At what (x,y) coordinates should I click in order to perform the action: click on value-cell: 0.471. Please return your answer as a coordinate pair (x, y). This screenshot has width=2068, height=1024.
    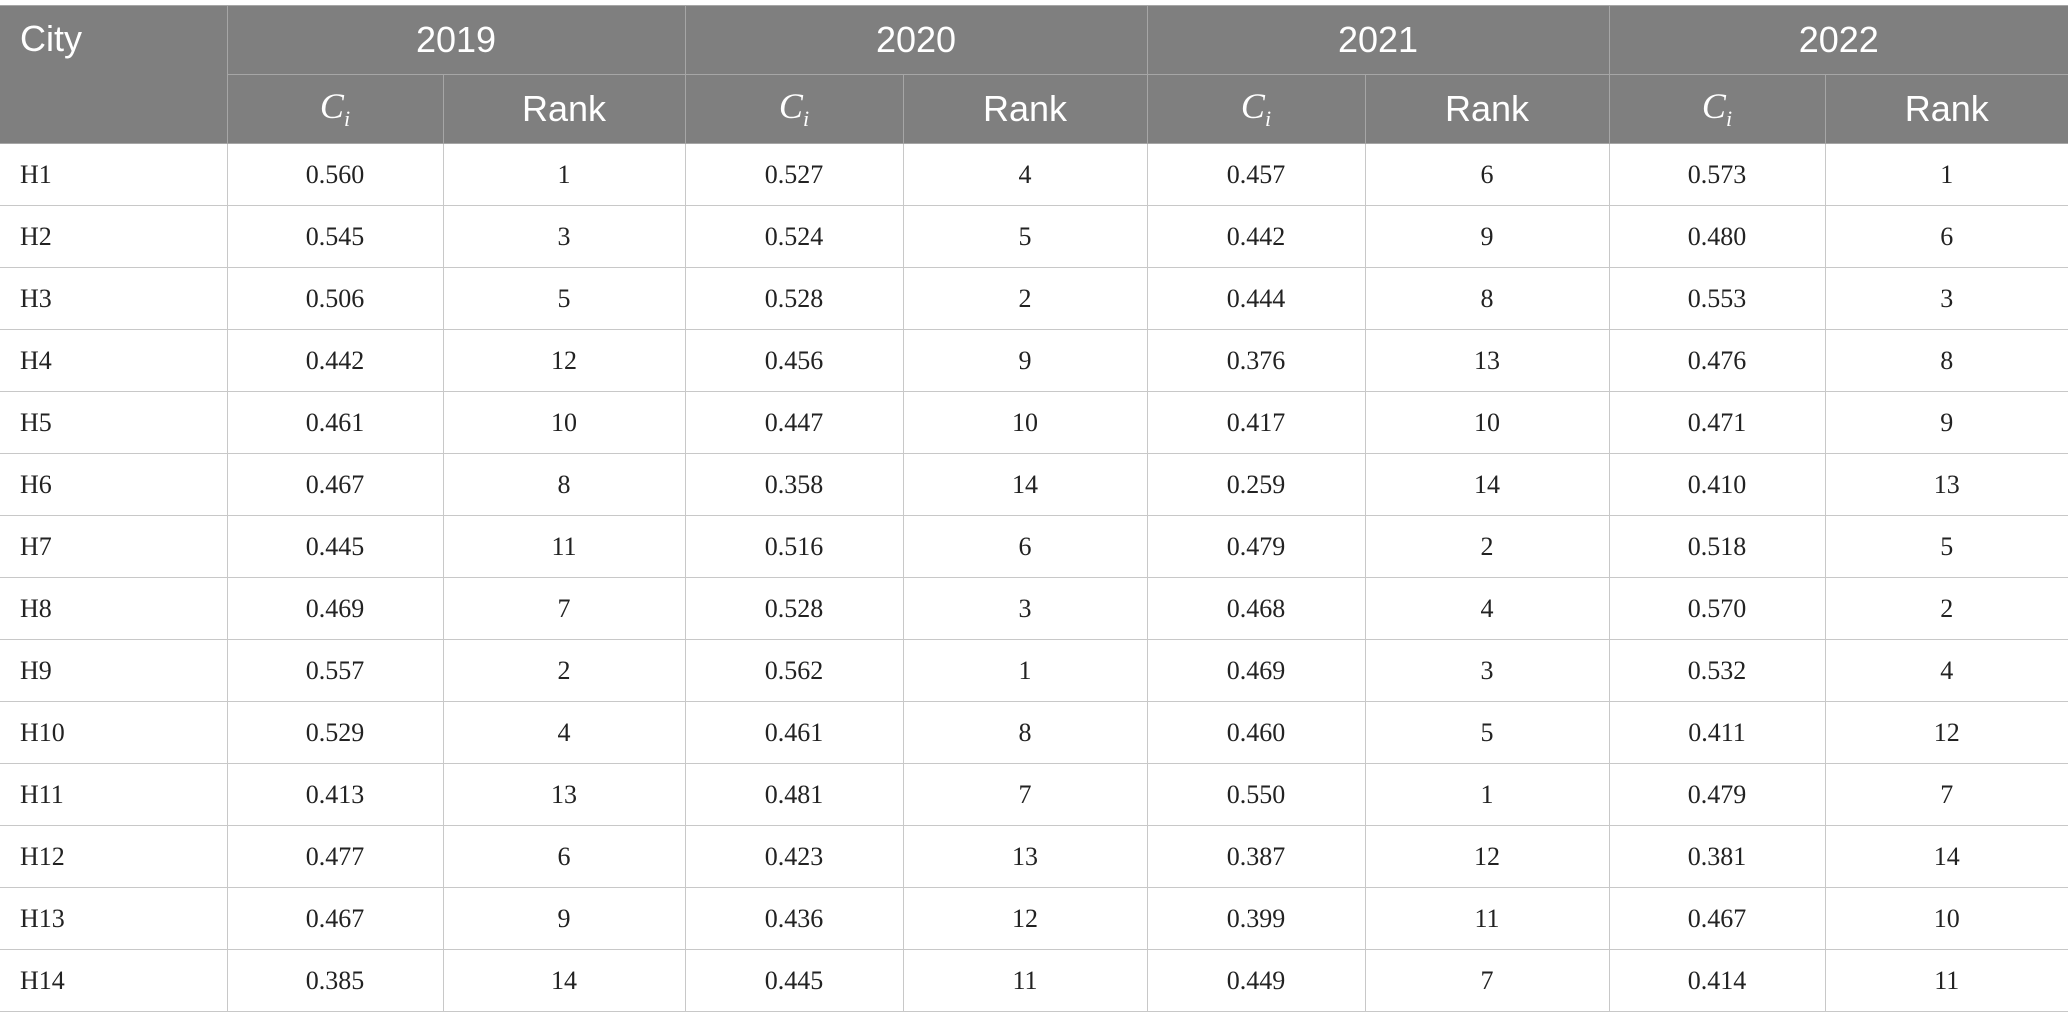
    Looking at the image, I should click on (1717, 422).